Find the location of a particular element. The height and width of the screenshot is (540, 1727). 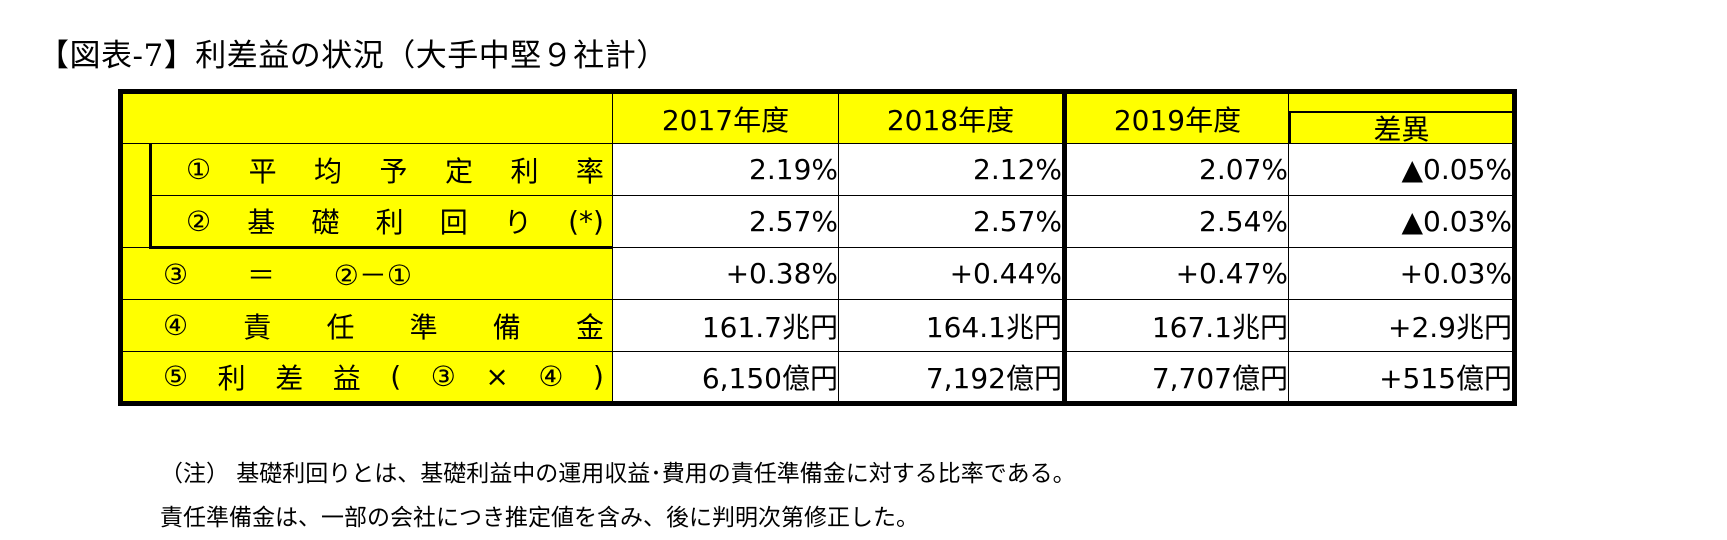

row-label-char: 差 is located at coordinates (289, 378).